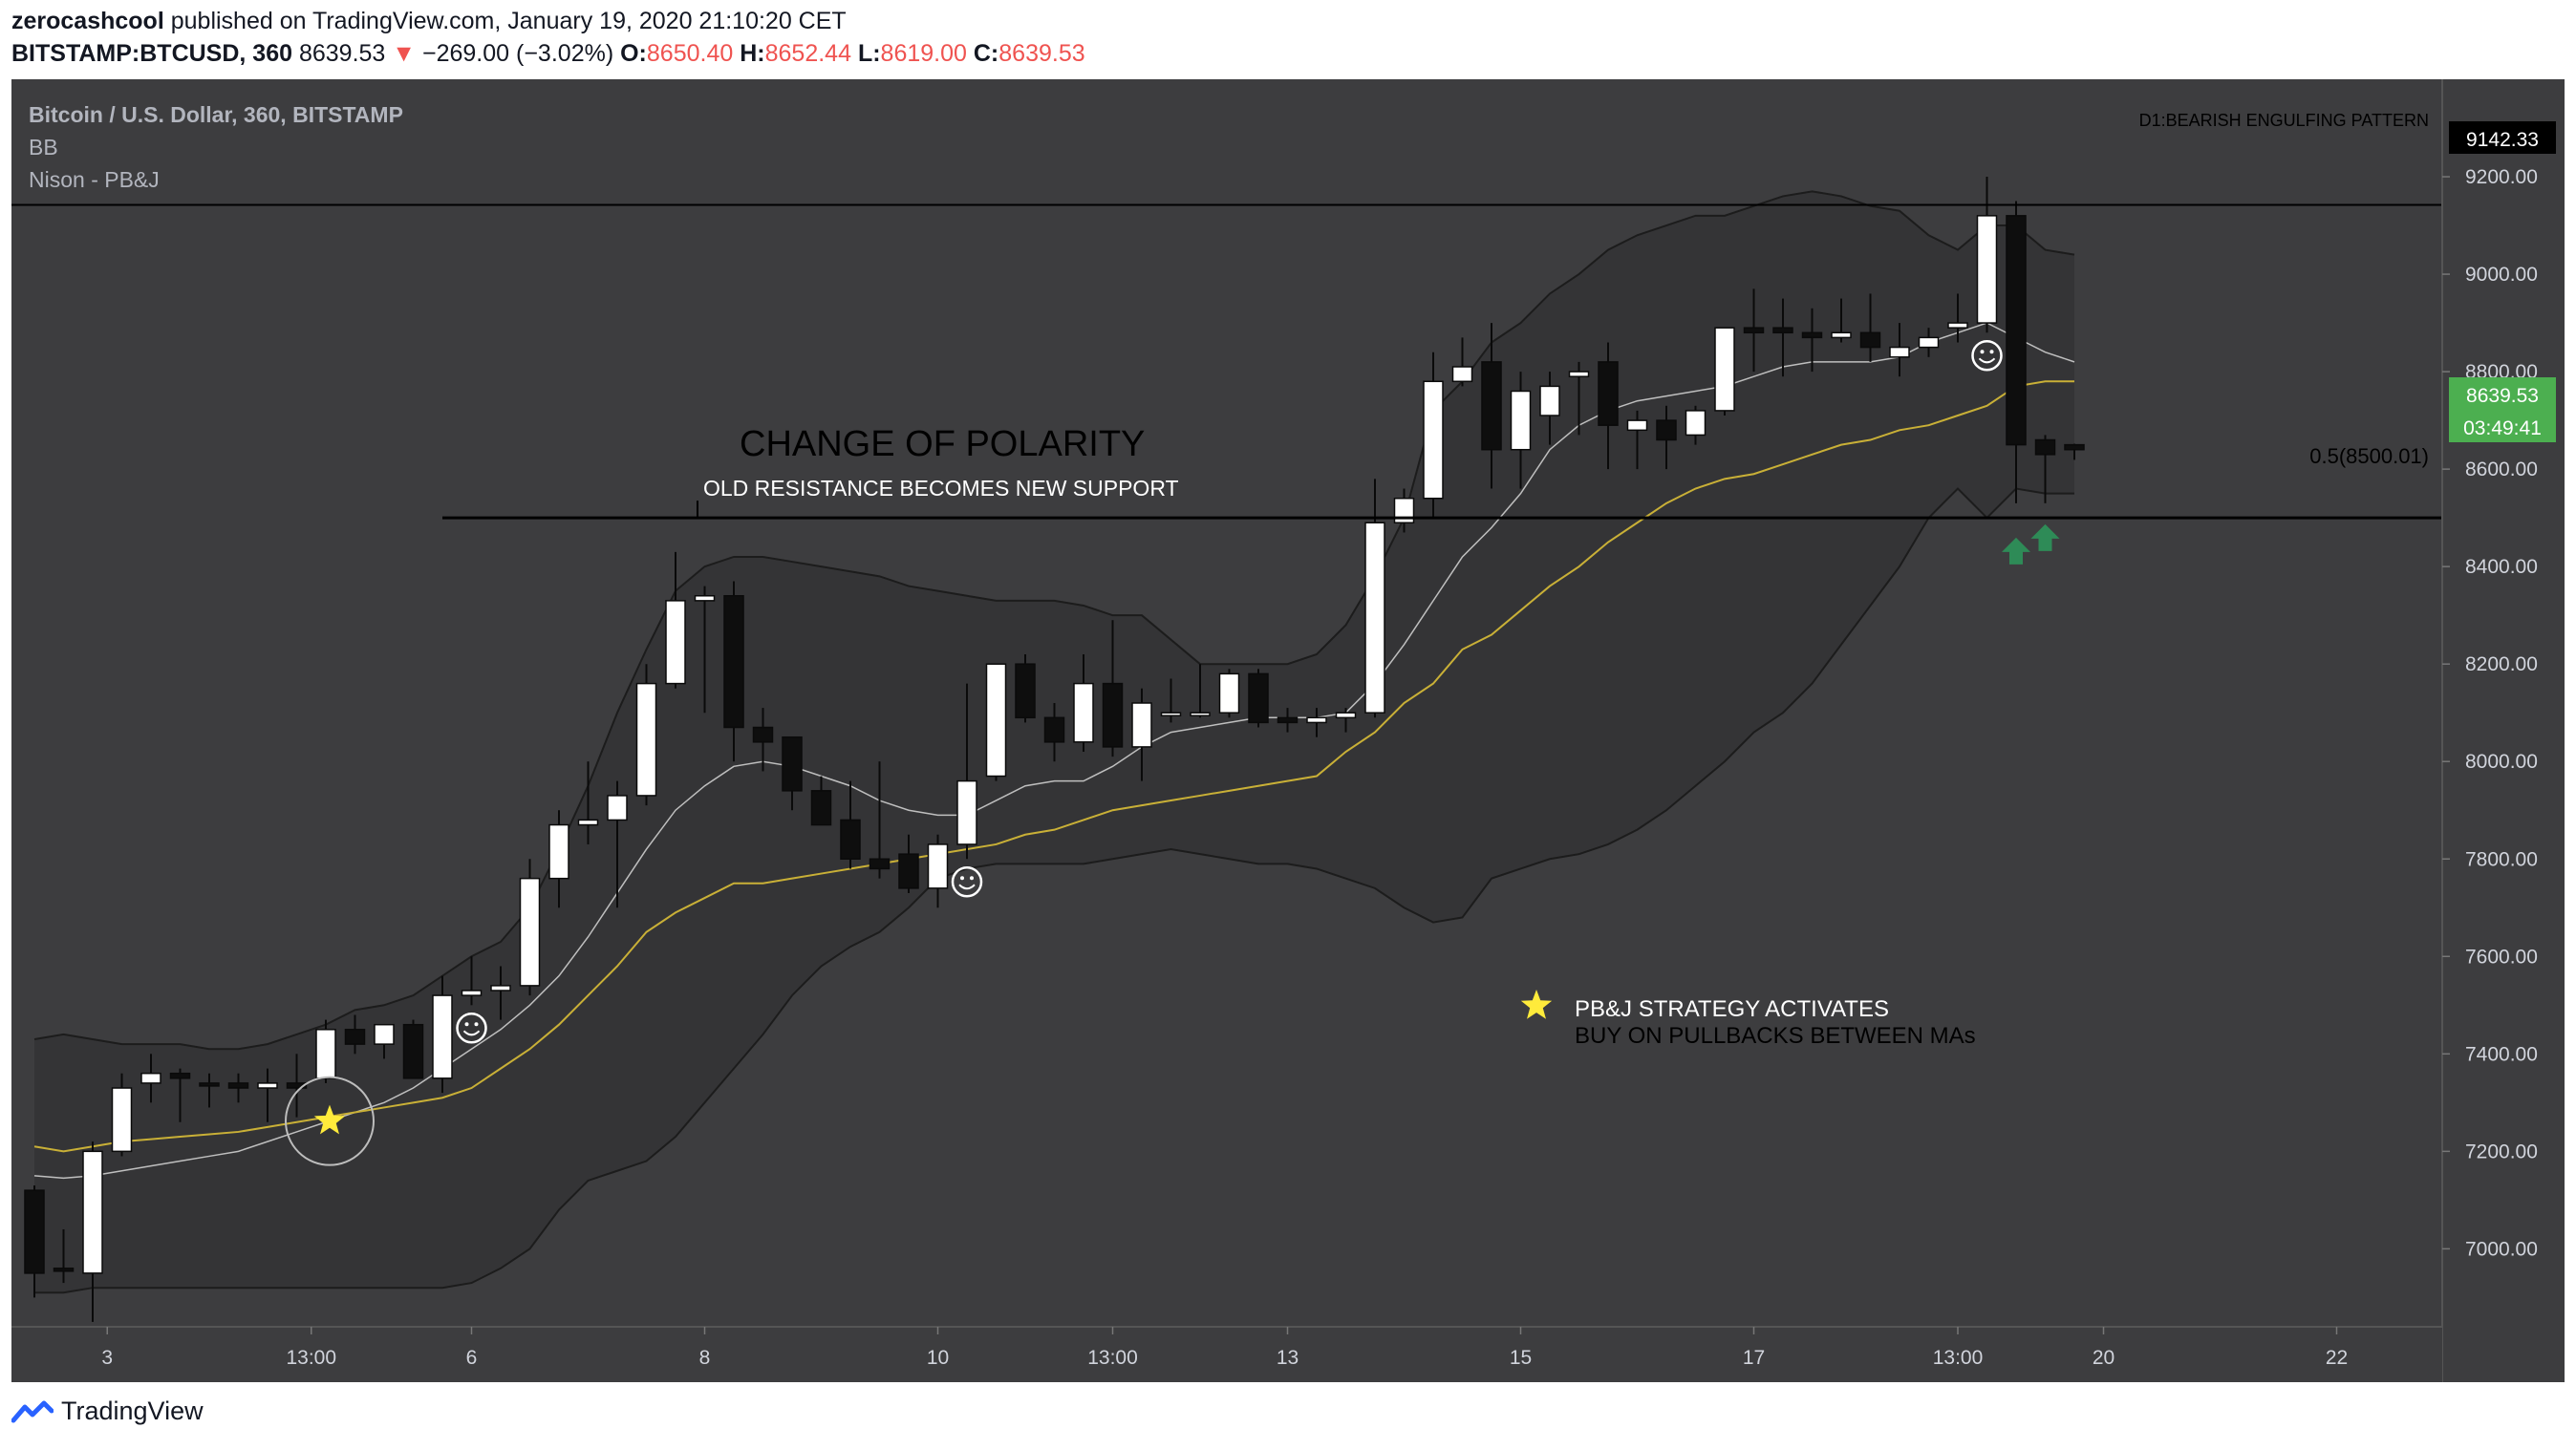  I want to click on low-label: L:, so click(869, 53).